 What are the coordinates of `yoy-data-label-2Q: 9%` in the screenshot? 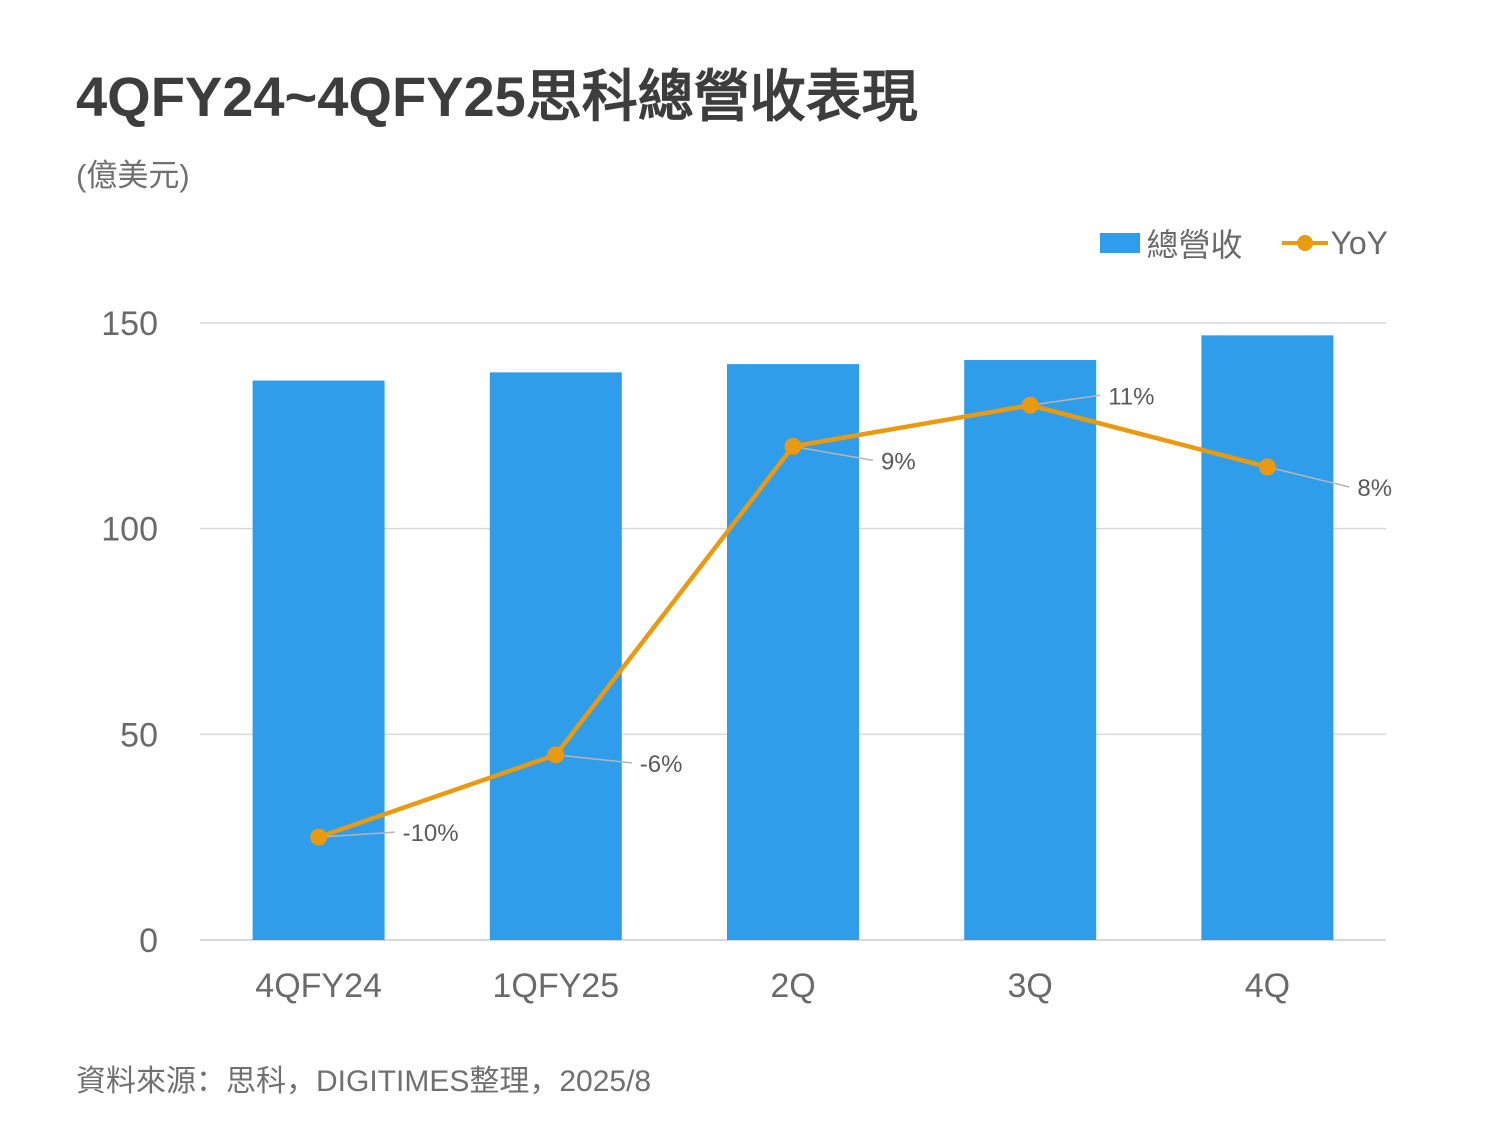 It's located at (898, 461).